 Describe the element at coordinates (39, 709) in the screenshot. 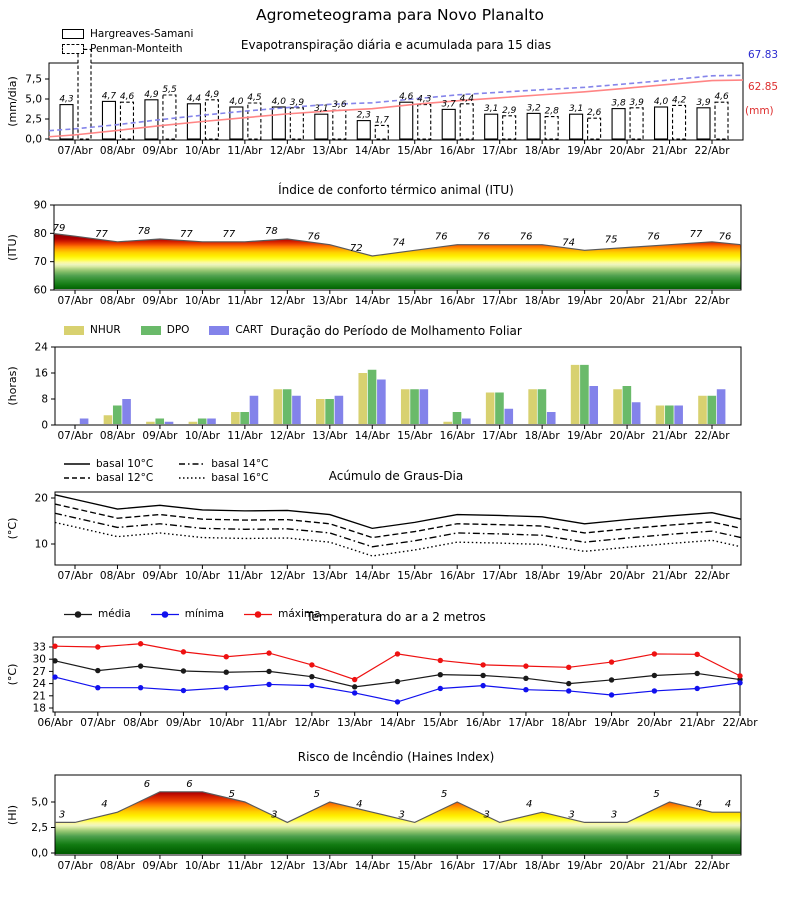

I see `y-tick-label: 18` at that location.